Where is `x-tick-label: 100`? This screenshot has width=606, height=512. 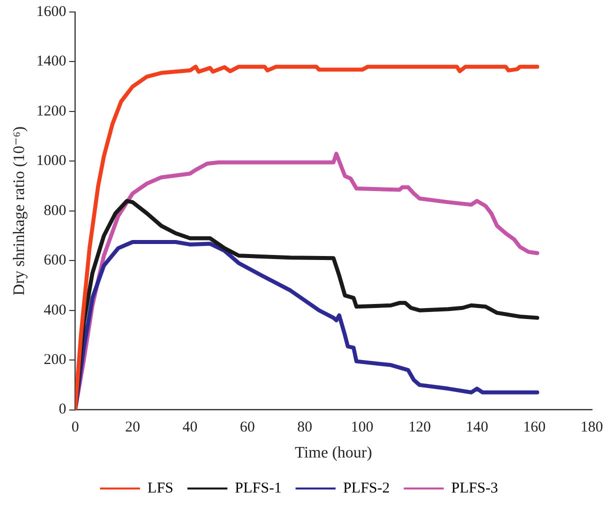
x-tick-label: 100 is located at coordinates (362, 428).